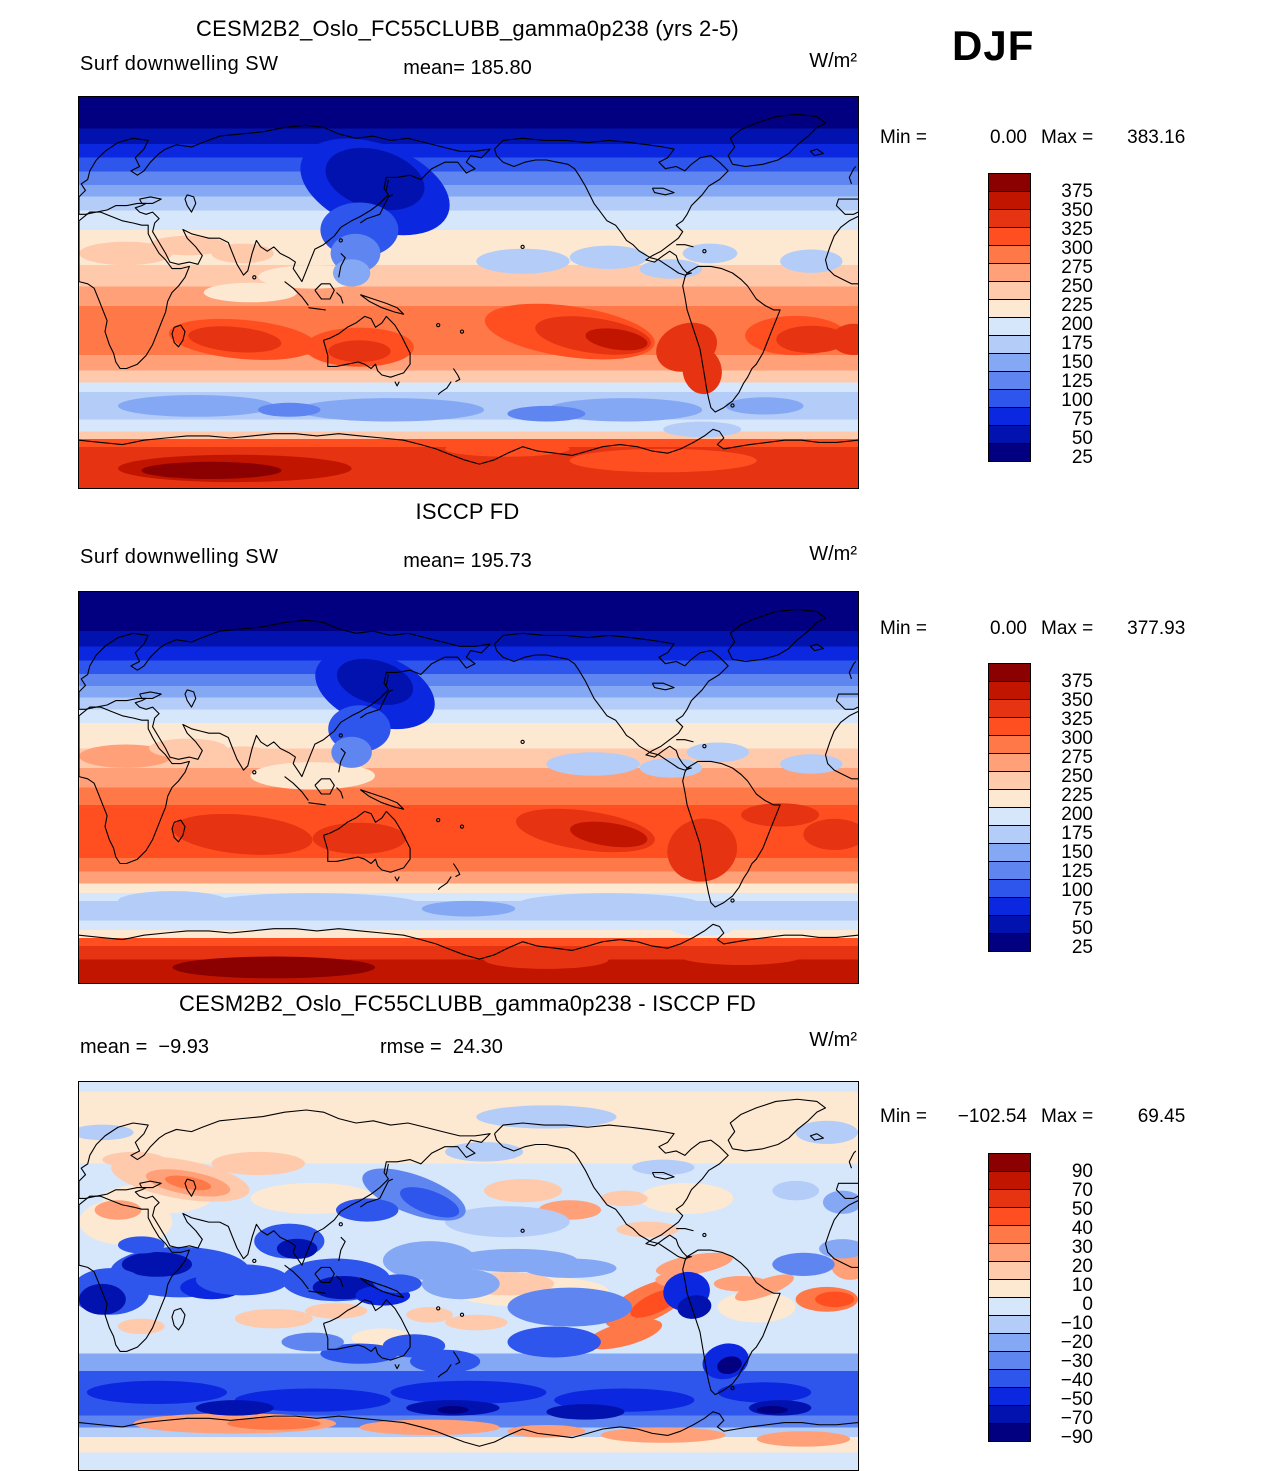 The image size is (1285, 1471). Describe the element at coordinates (144, 1047) in the screenshot. I see `panel3-mean: mean = −9.93` at that location.